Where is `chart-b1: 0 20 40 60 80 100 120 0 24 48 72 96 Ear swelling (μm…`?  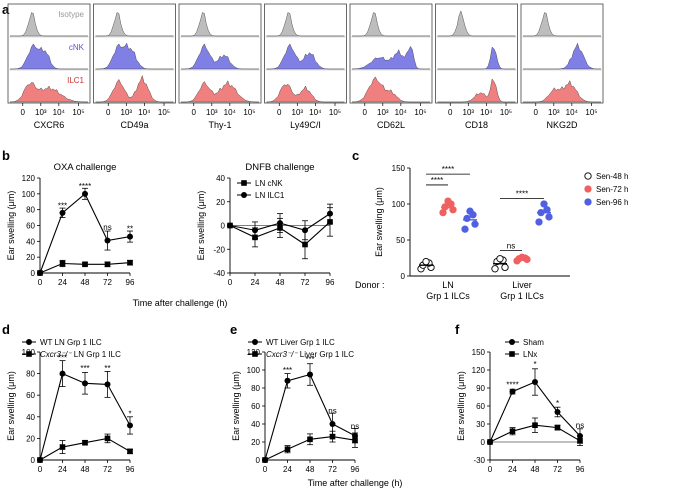
chart-b1: 0 20 40 60 80 100 120 0 24 48 72 96 Ear swelling (μm… is located at coordinates (70, 224).